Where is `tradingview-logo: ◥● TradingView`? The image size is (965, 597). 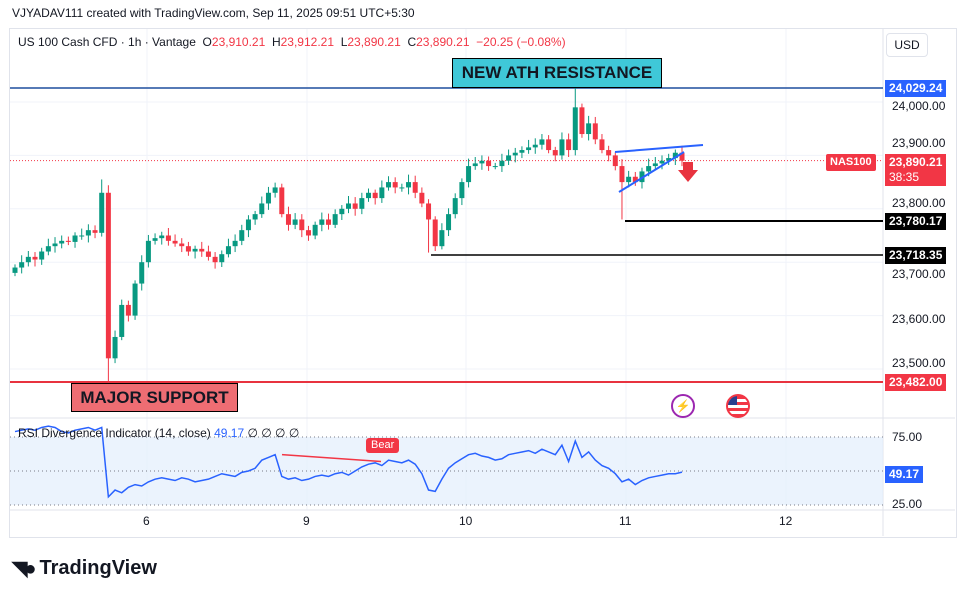
tradingview-logo: ◥● TradingView is located at coordinates (84, 568).